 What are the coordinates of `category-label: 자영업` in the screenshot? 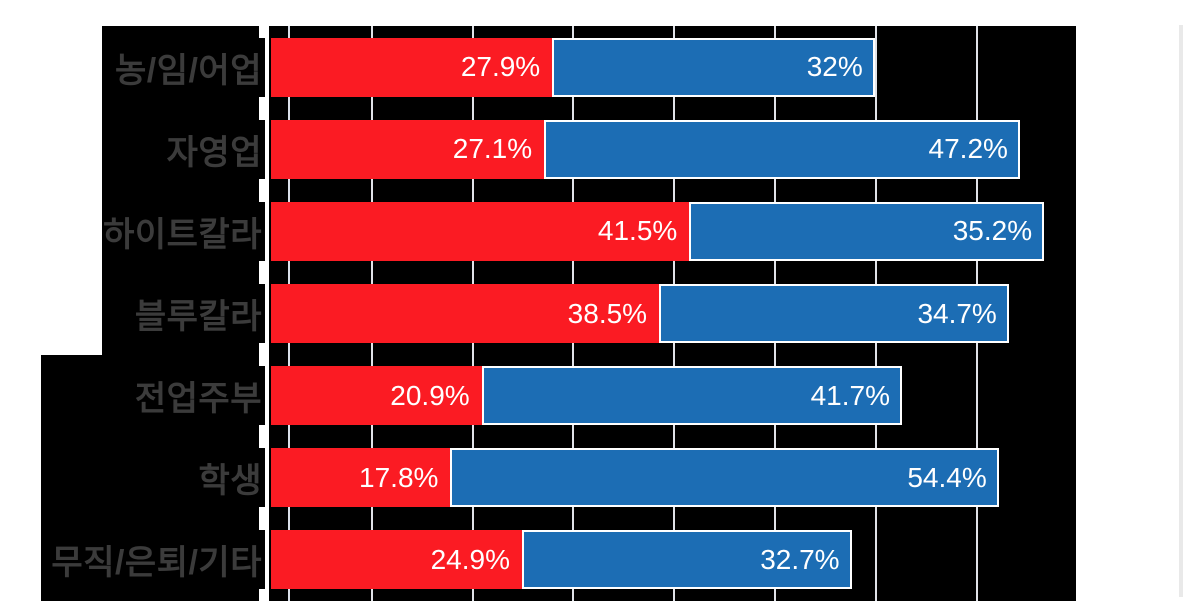 It's located at (214, 152).